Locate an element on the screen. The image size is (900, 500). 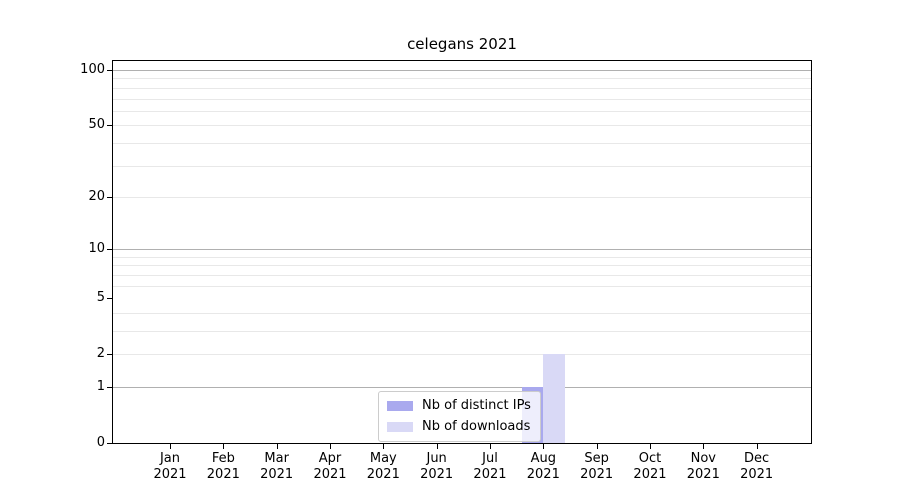
x-tick-label: Jun 2021 is located at coordinates (437, 467).